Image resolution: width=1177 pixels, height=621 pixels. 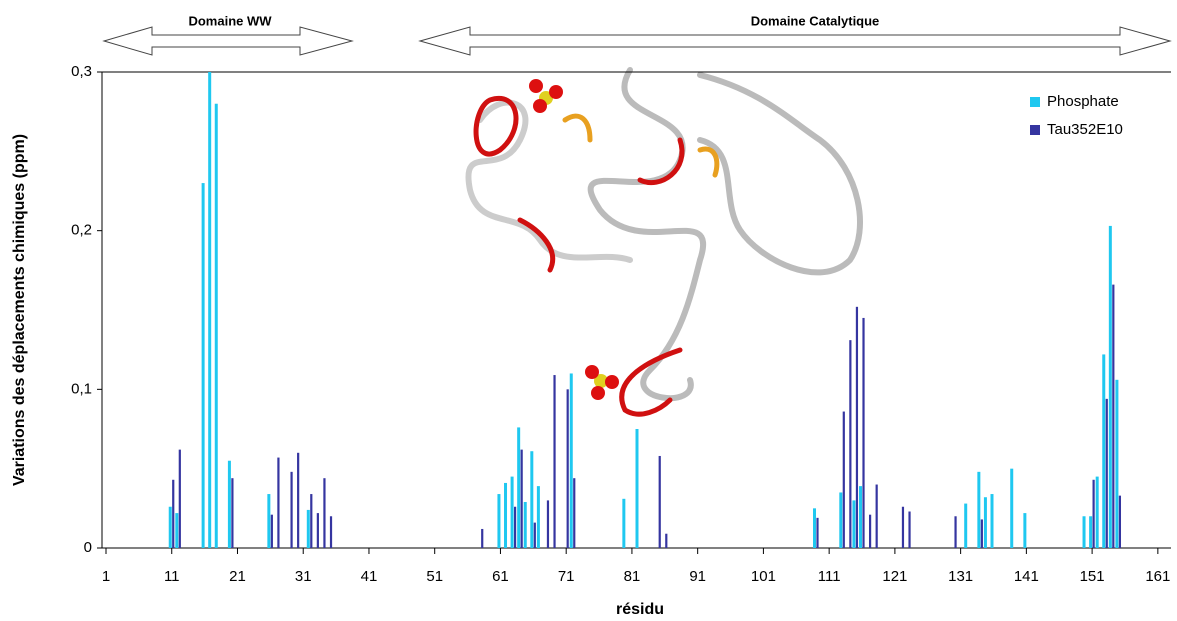 What do you see at coordinates (1092, 576) in the screenshot?
I see `x-tick-label: 151` at bounding box center [1092, 576].